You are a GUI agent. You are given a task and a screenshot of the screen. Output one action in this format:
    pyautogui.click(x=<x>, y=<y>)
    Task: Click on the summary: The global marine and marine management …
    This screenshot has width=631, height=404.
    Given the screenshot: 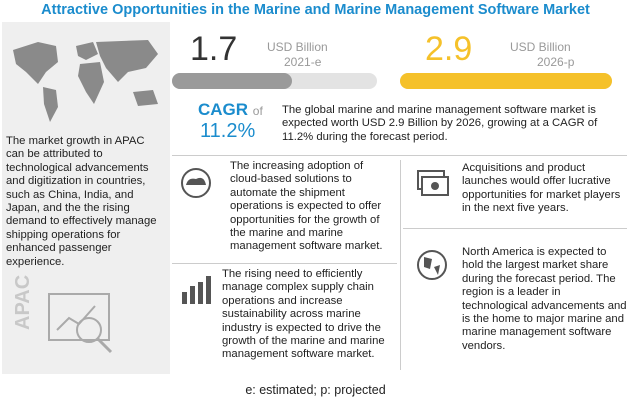 What is the action you would take?
    pyautogui.click(x=440, y=123)
    